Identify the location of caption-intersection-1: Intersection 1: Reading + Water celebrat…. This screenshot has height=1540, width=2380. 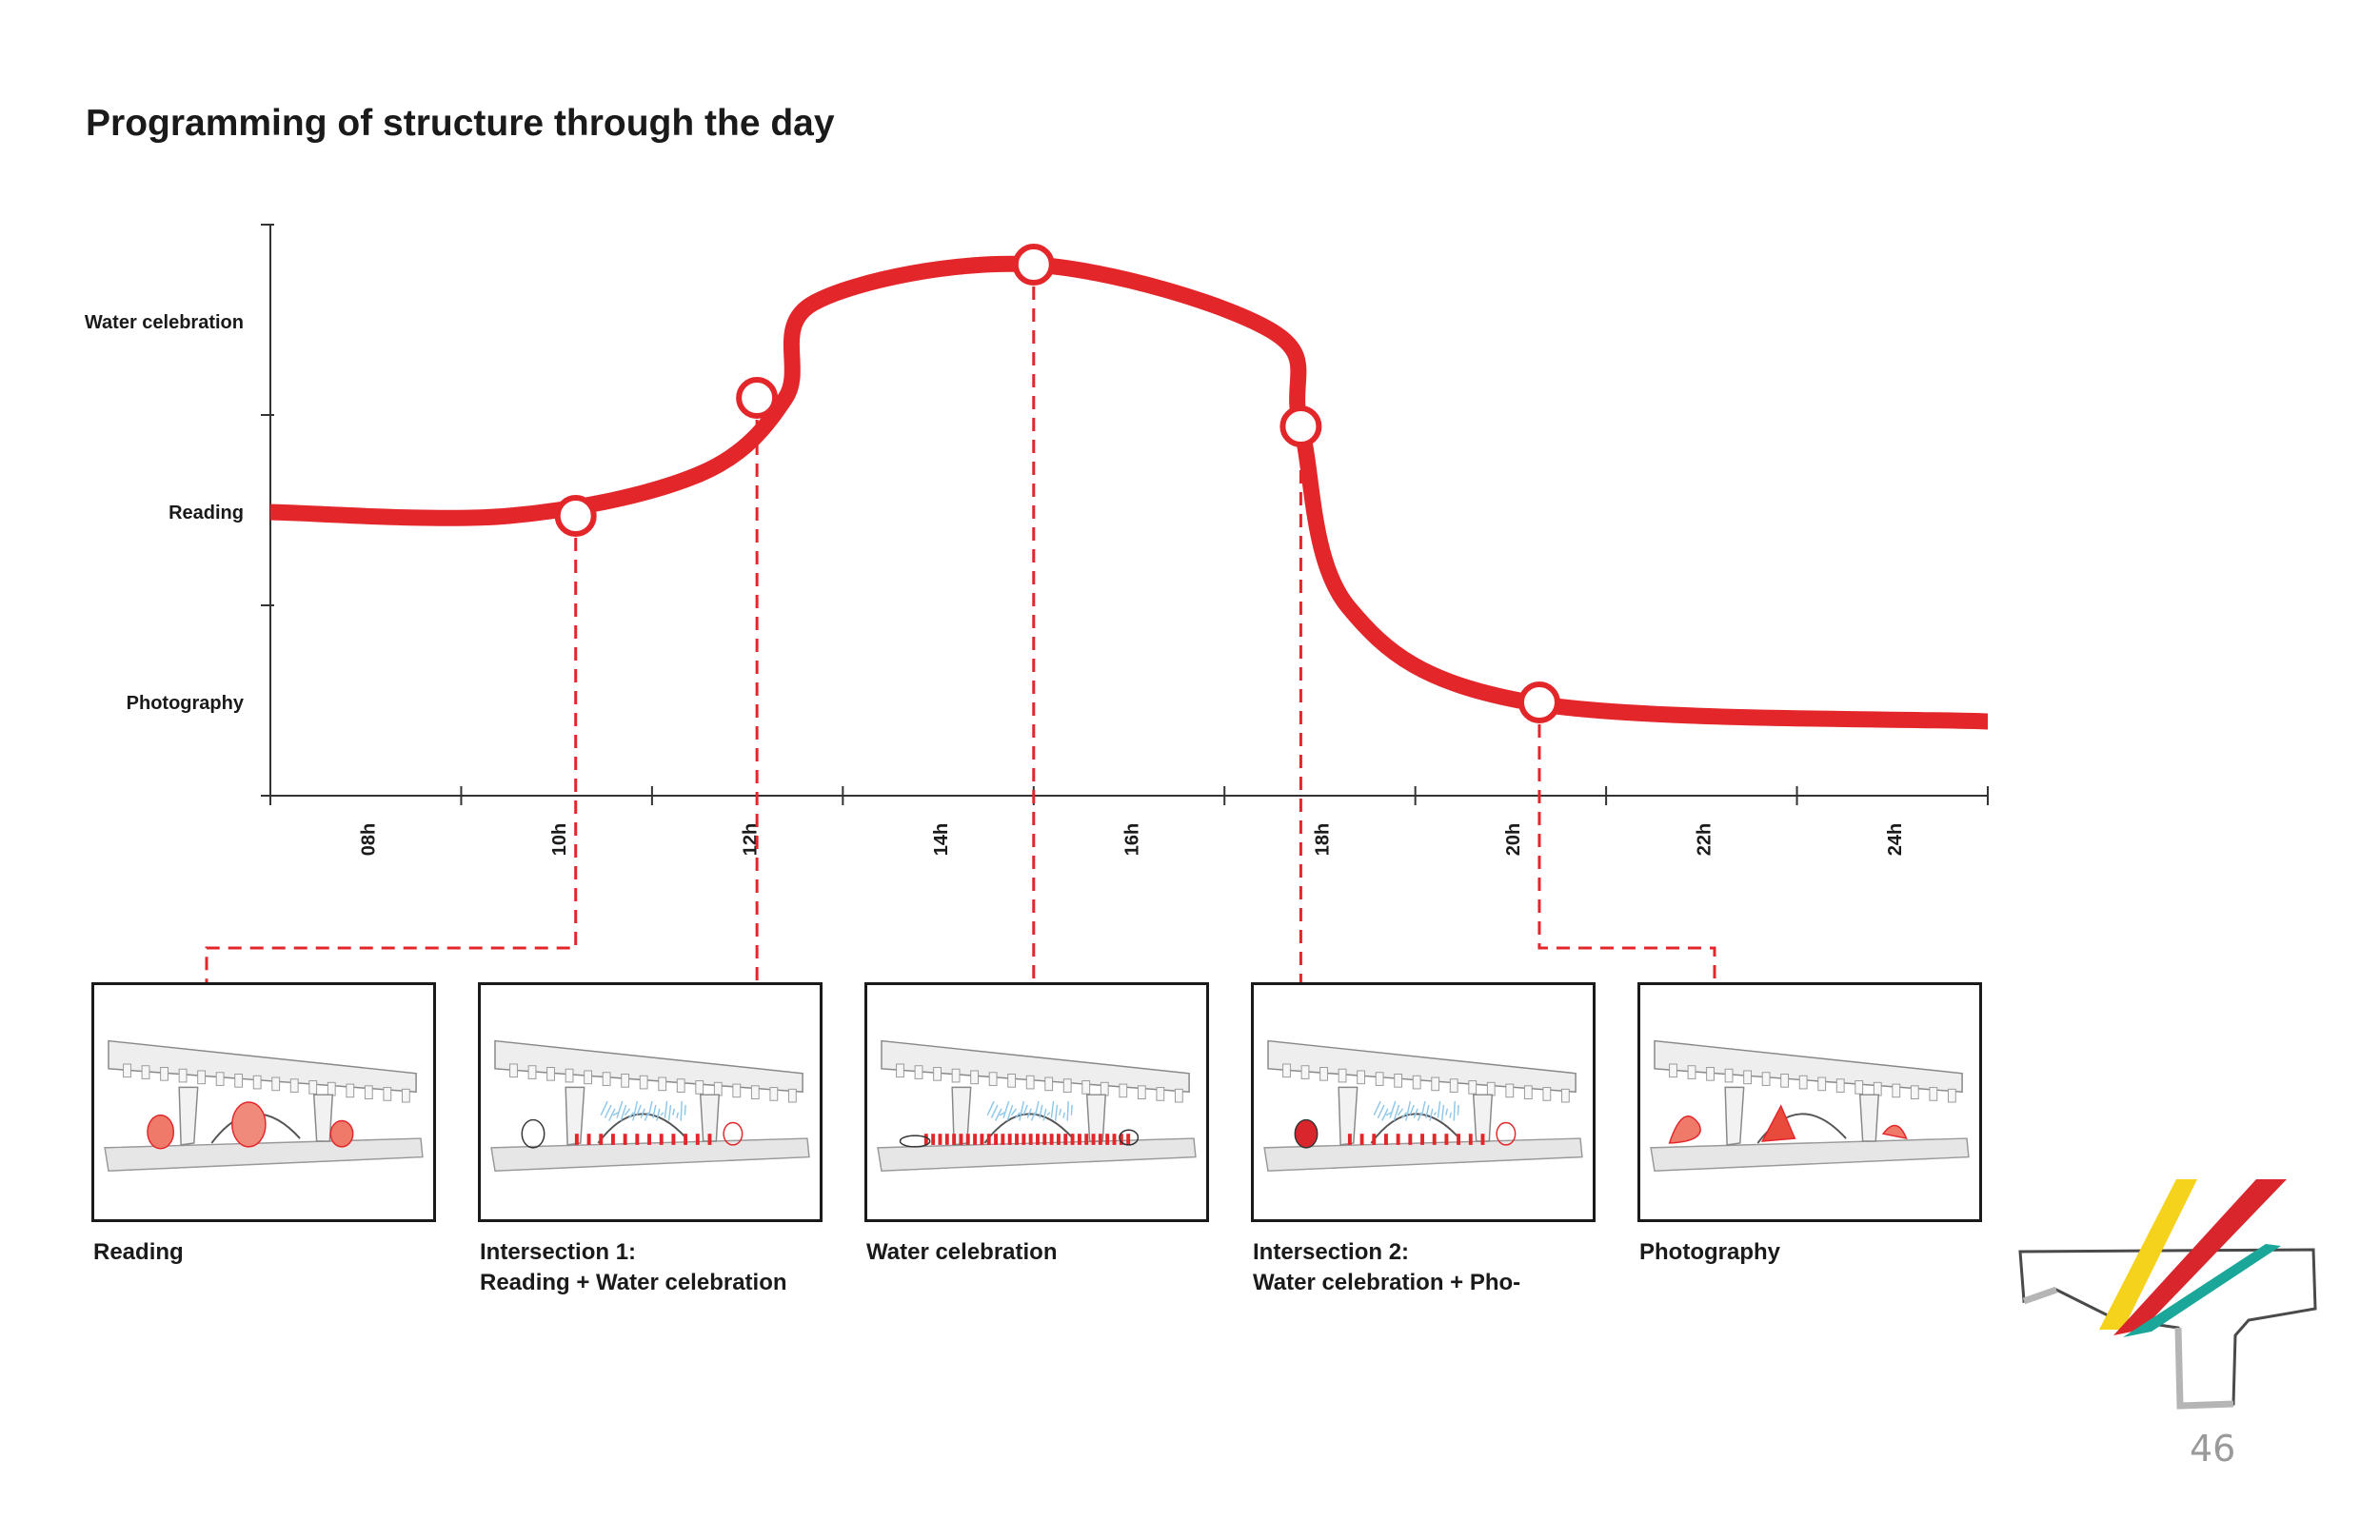
(633, 1267).